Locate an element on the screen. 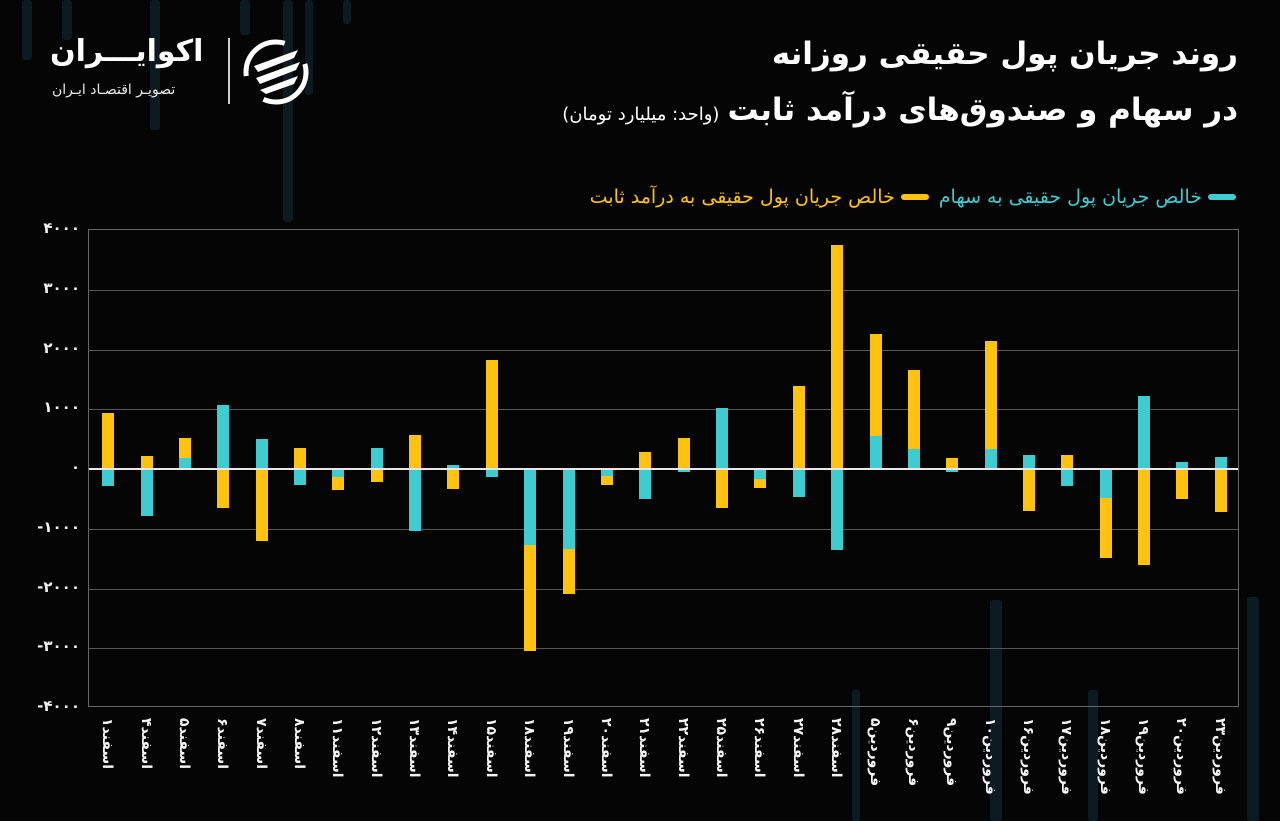  x-tick-label: اسفند۱ is located at coordinates (107, 765).